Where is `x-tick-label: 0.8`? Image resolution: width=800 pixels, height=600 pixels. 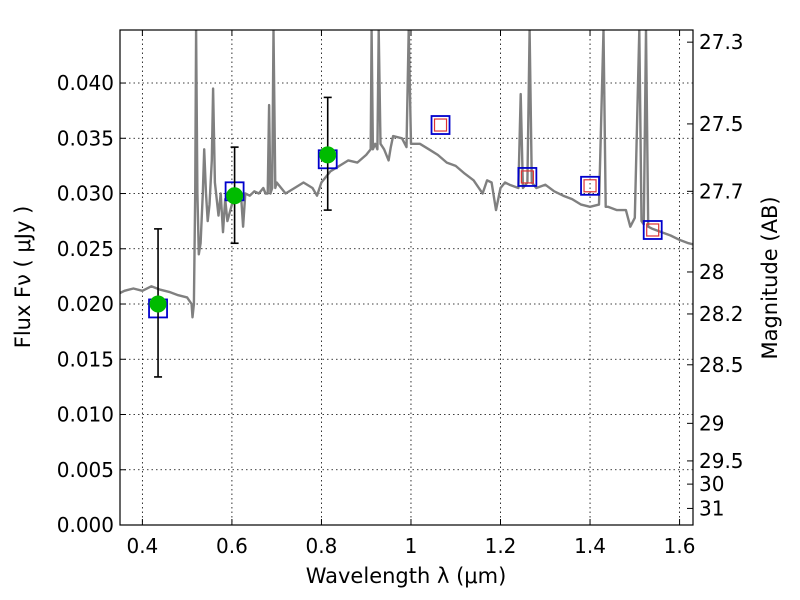 x-tick-label: 0.8 is located at coordinates (322, 546).